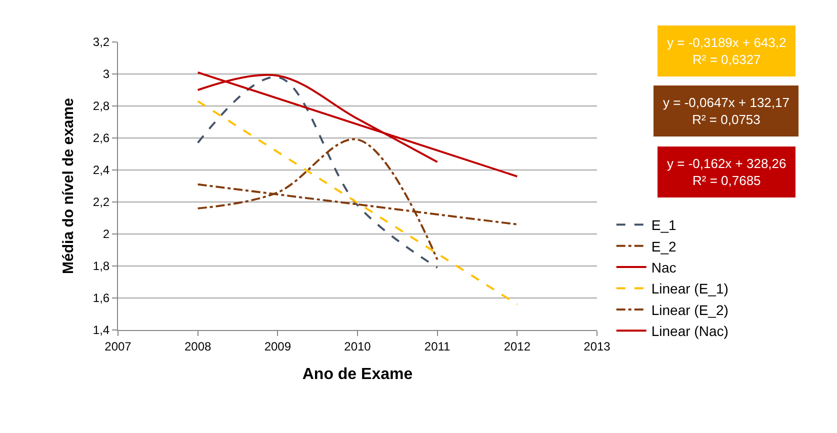 This screenshot has height=433, width=837. Describe the element at coordinates (101, 106) in the screenshot. I see `y-tick-label: 2,8` at that location.